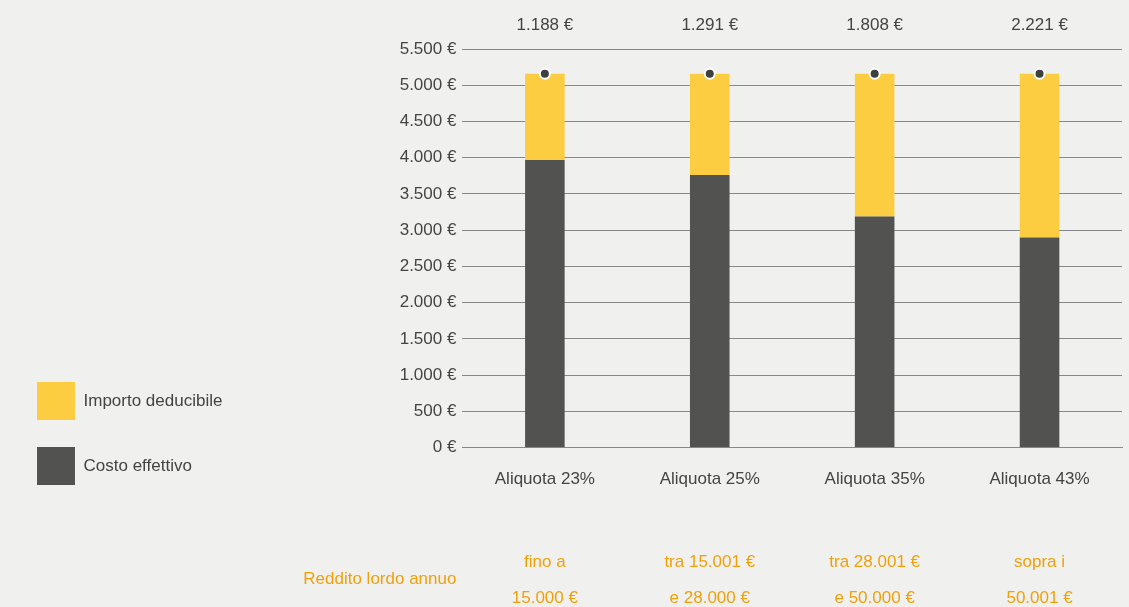 Image resolution: width=1129 pixels, height=607 pixels. Describe the element at coordinates (428, 302) in the screenshot. I see `y-tick-label: 2.000 €` at that location.